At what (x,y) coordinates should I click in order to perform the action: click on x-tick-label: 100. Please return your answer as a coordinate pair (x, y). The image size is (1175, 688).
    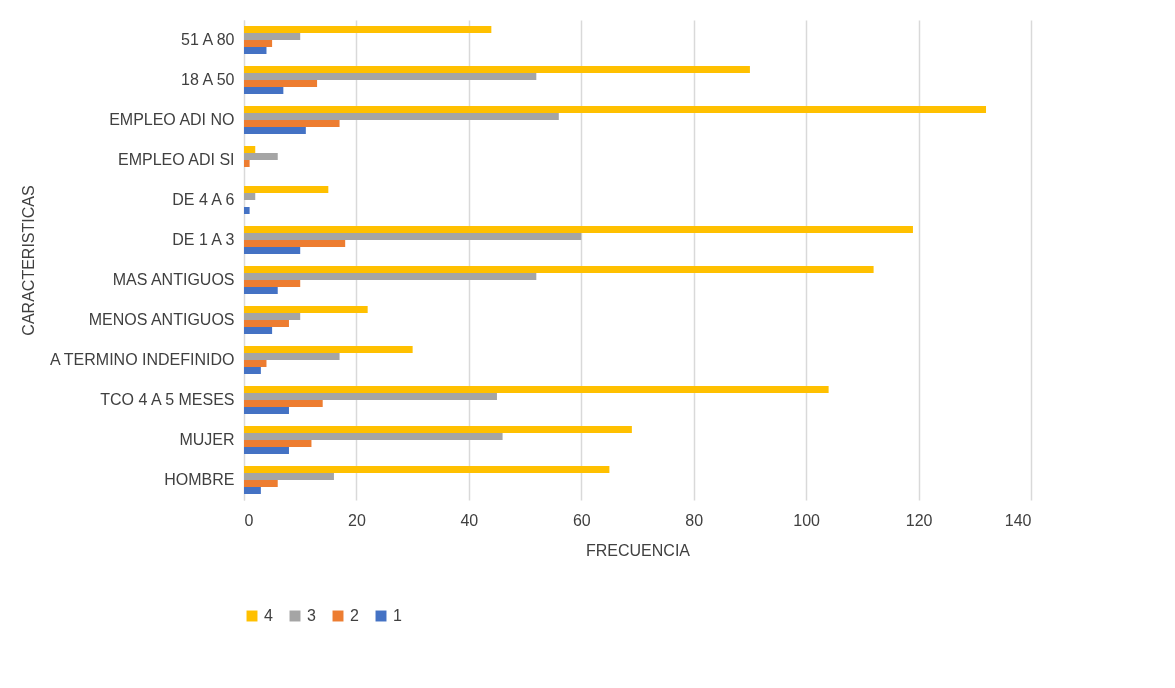
    Looking at the image, I should click on (807, 520).